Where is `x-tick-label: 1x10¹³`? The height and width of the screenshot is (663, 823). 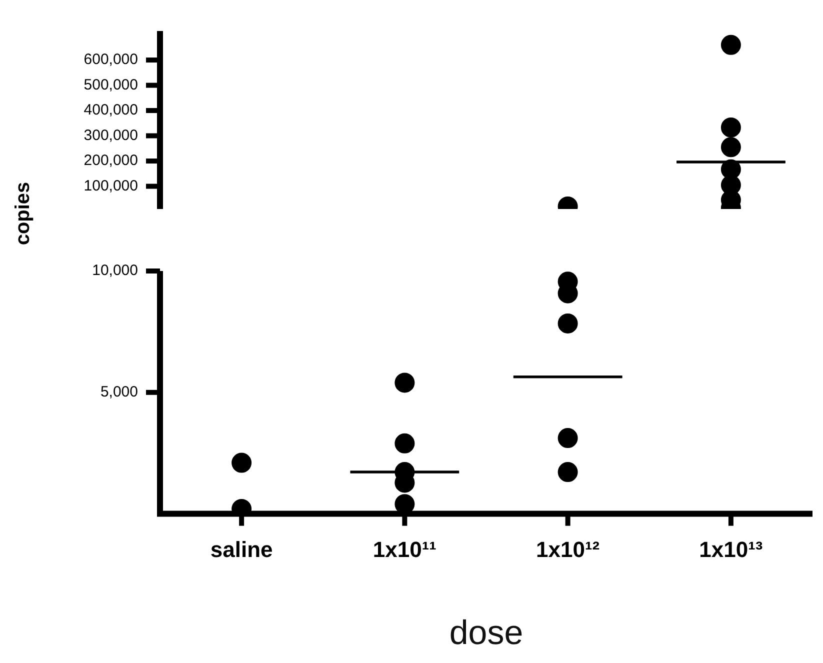 x-tick-label: 1x10¹³ is located at coordinates (731, 549).